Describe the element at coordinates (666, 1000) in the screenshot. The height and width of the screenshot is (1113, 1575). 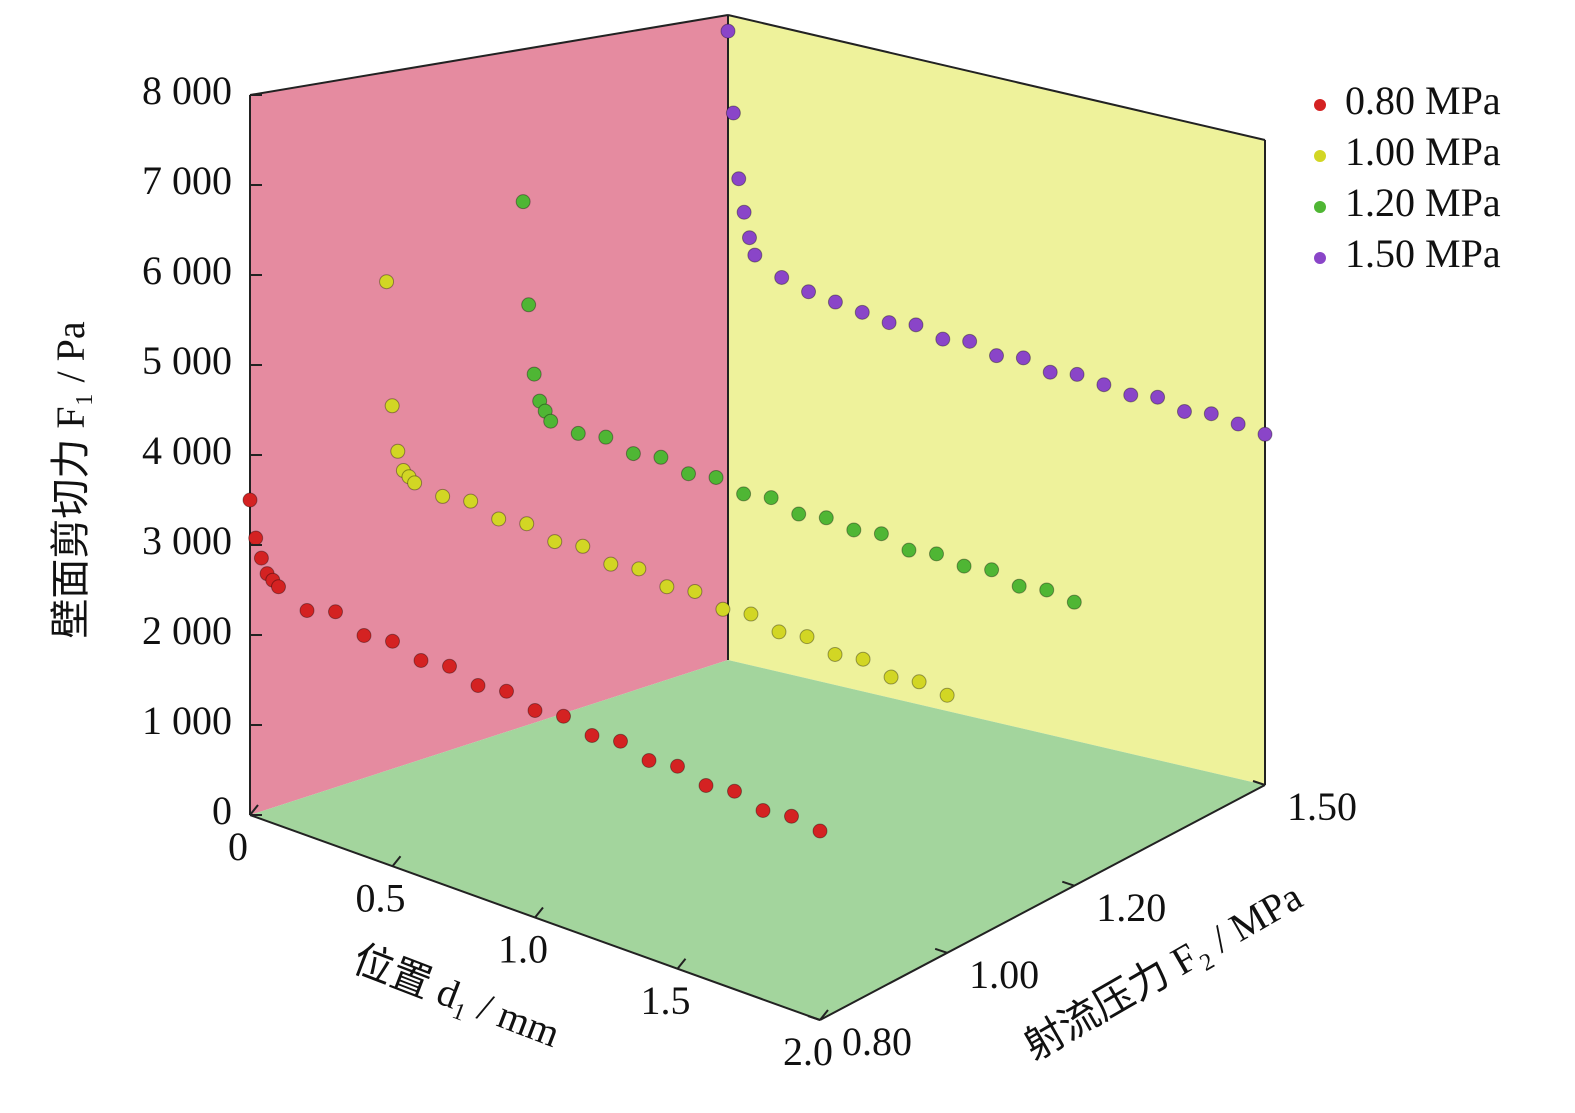
I see `x-tick-label: 1.5` at that location.